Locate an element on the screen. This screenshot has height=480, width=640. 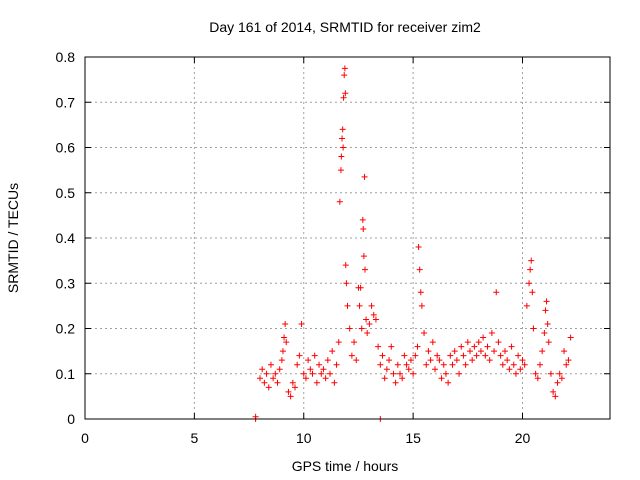
y-tick-label: 0.2 is located at coordinates (66, 329).